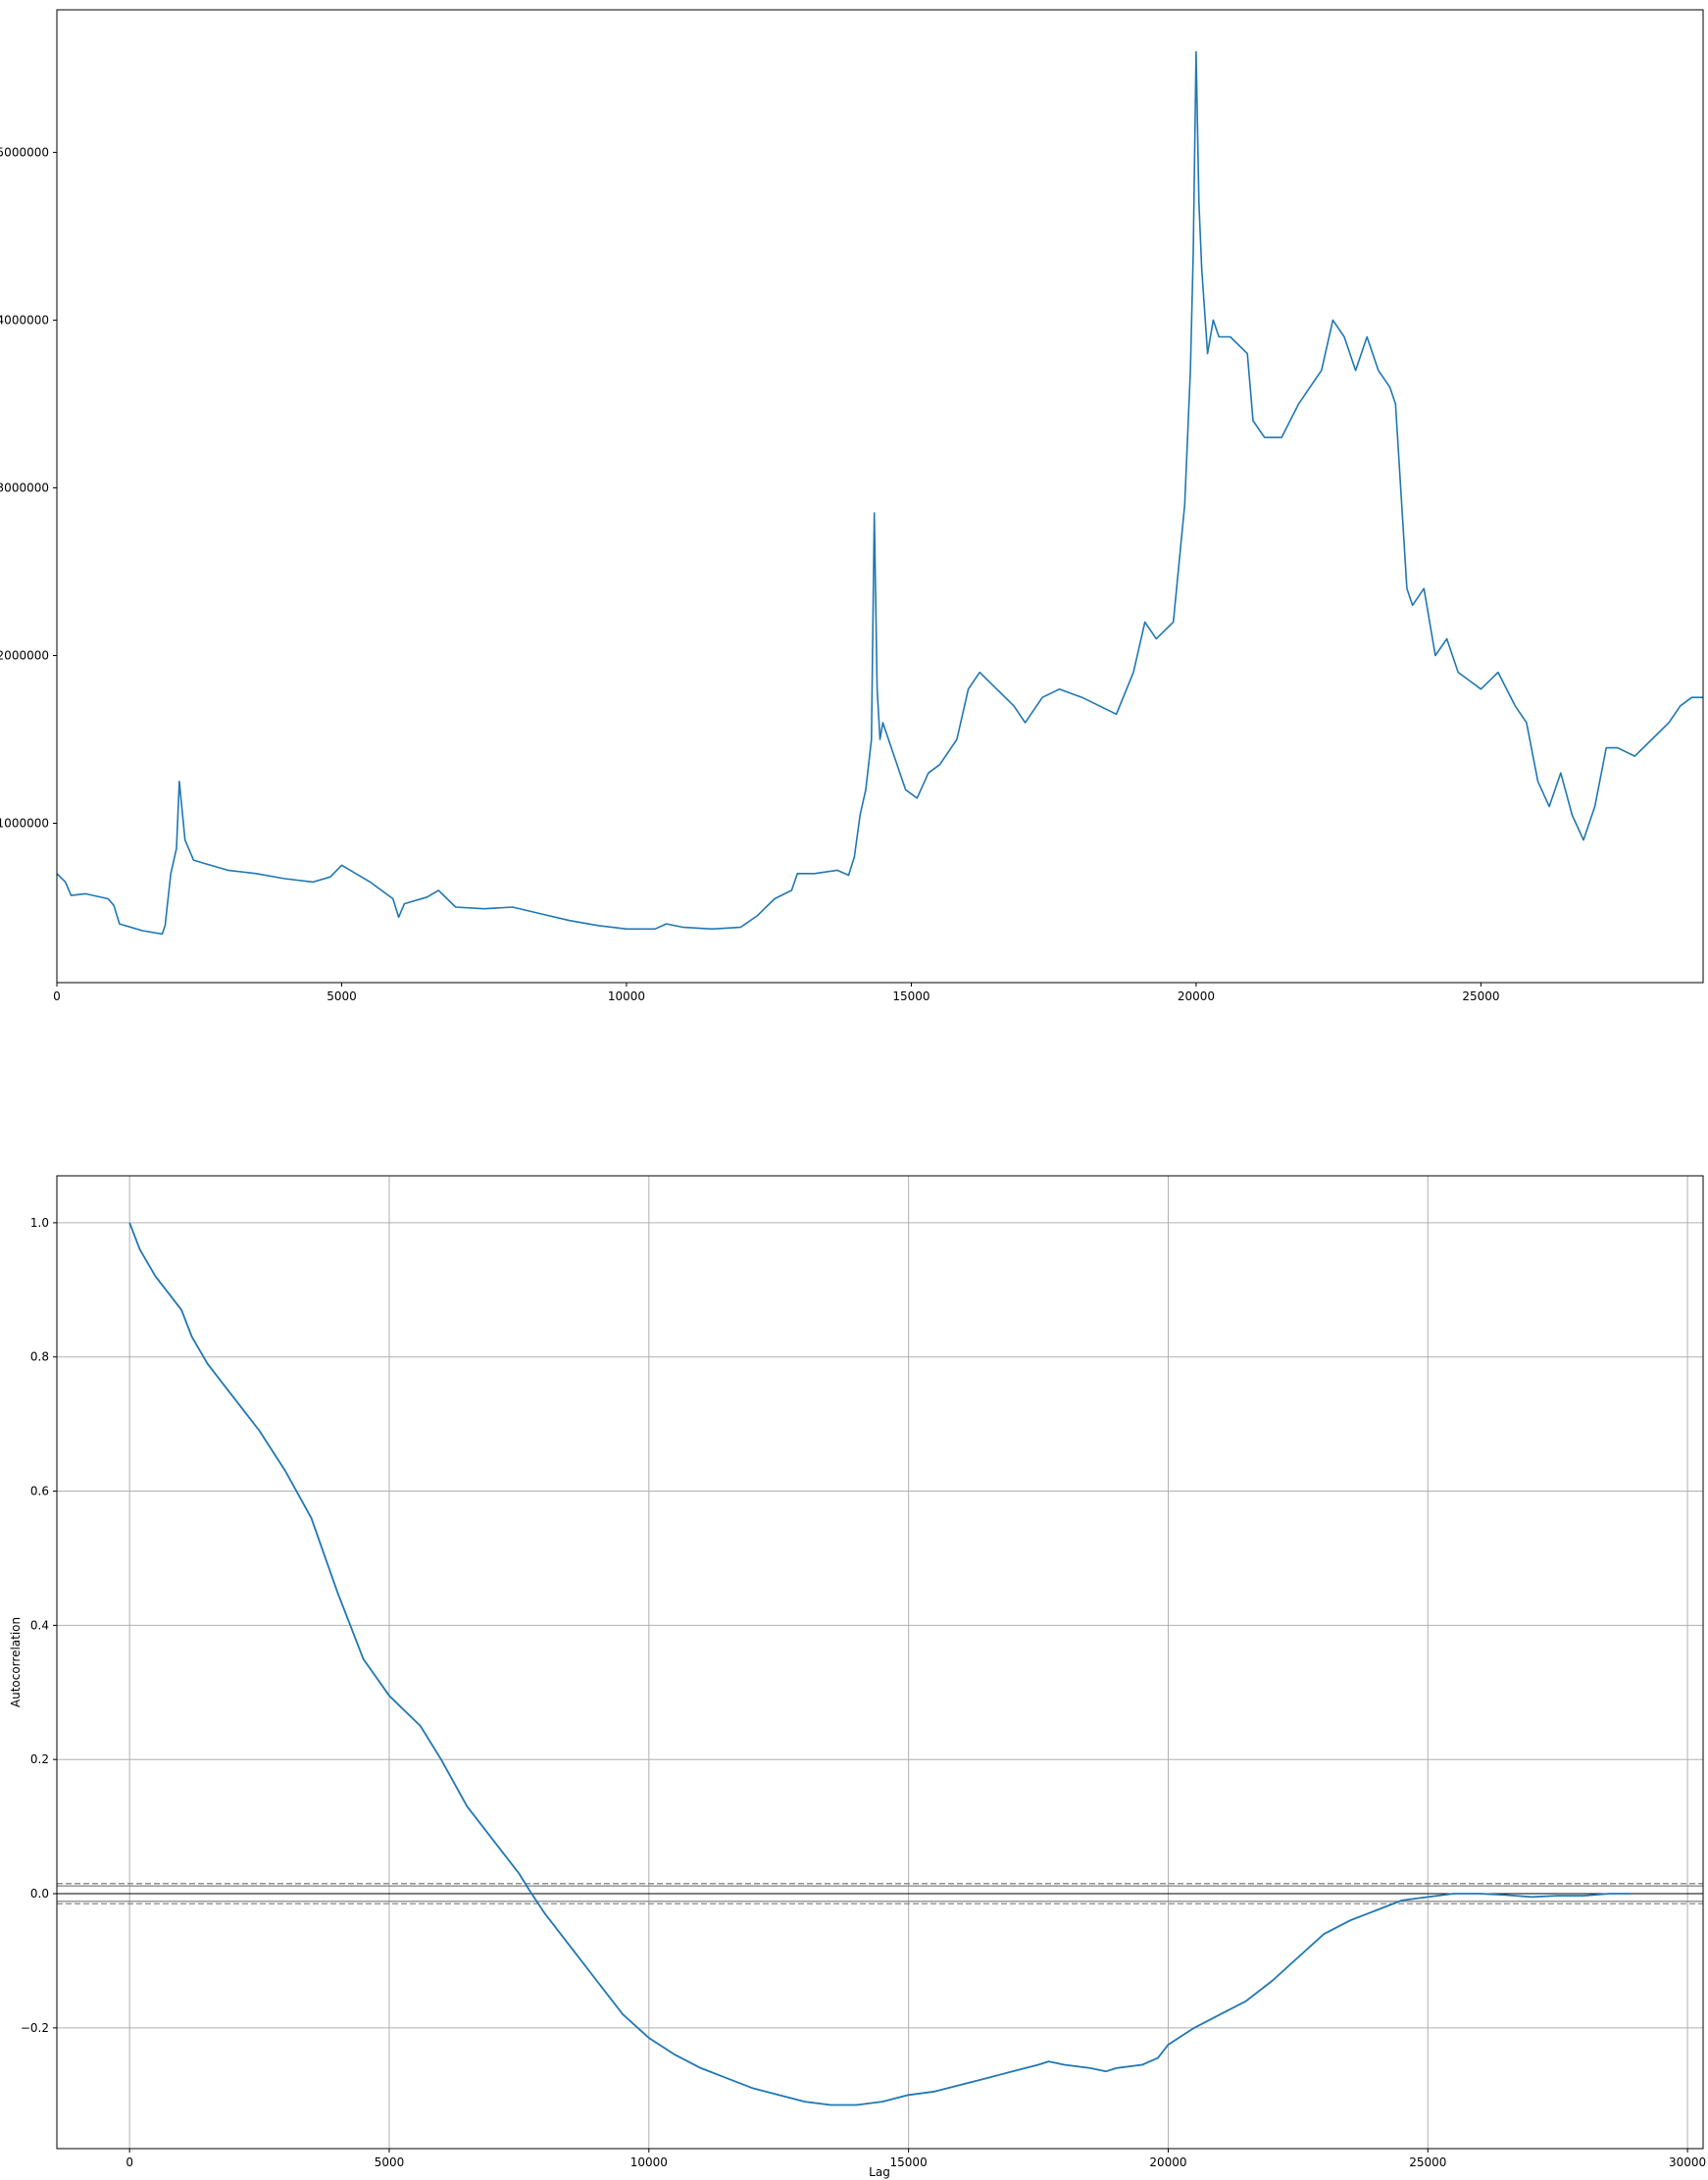 The height and width of the screenshot is (2180, 1708). I want to click on y-axis-ticks: −0.2 0.0 0.2 0.4 0.6 0.8 1.0, so click(39, 1626).